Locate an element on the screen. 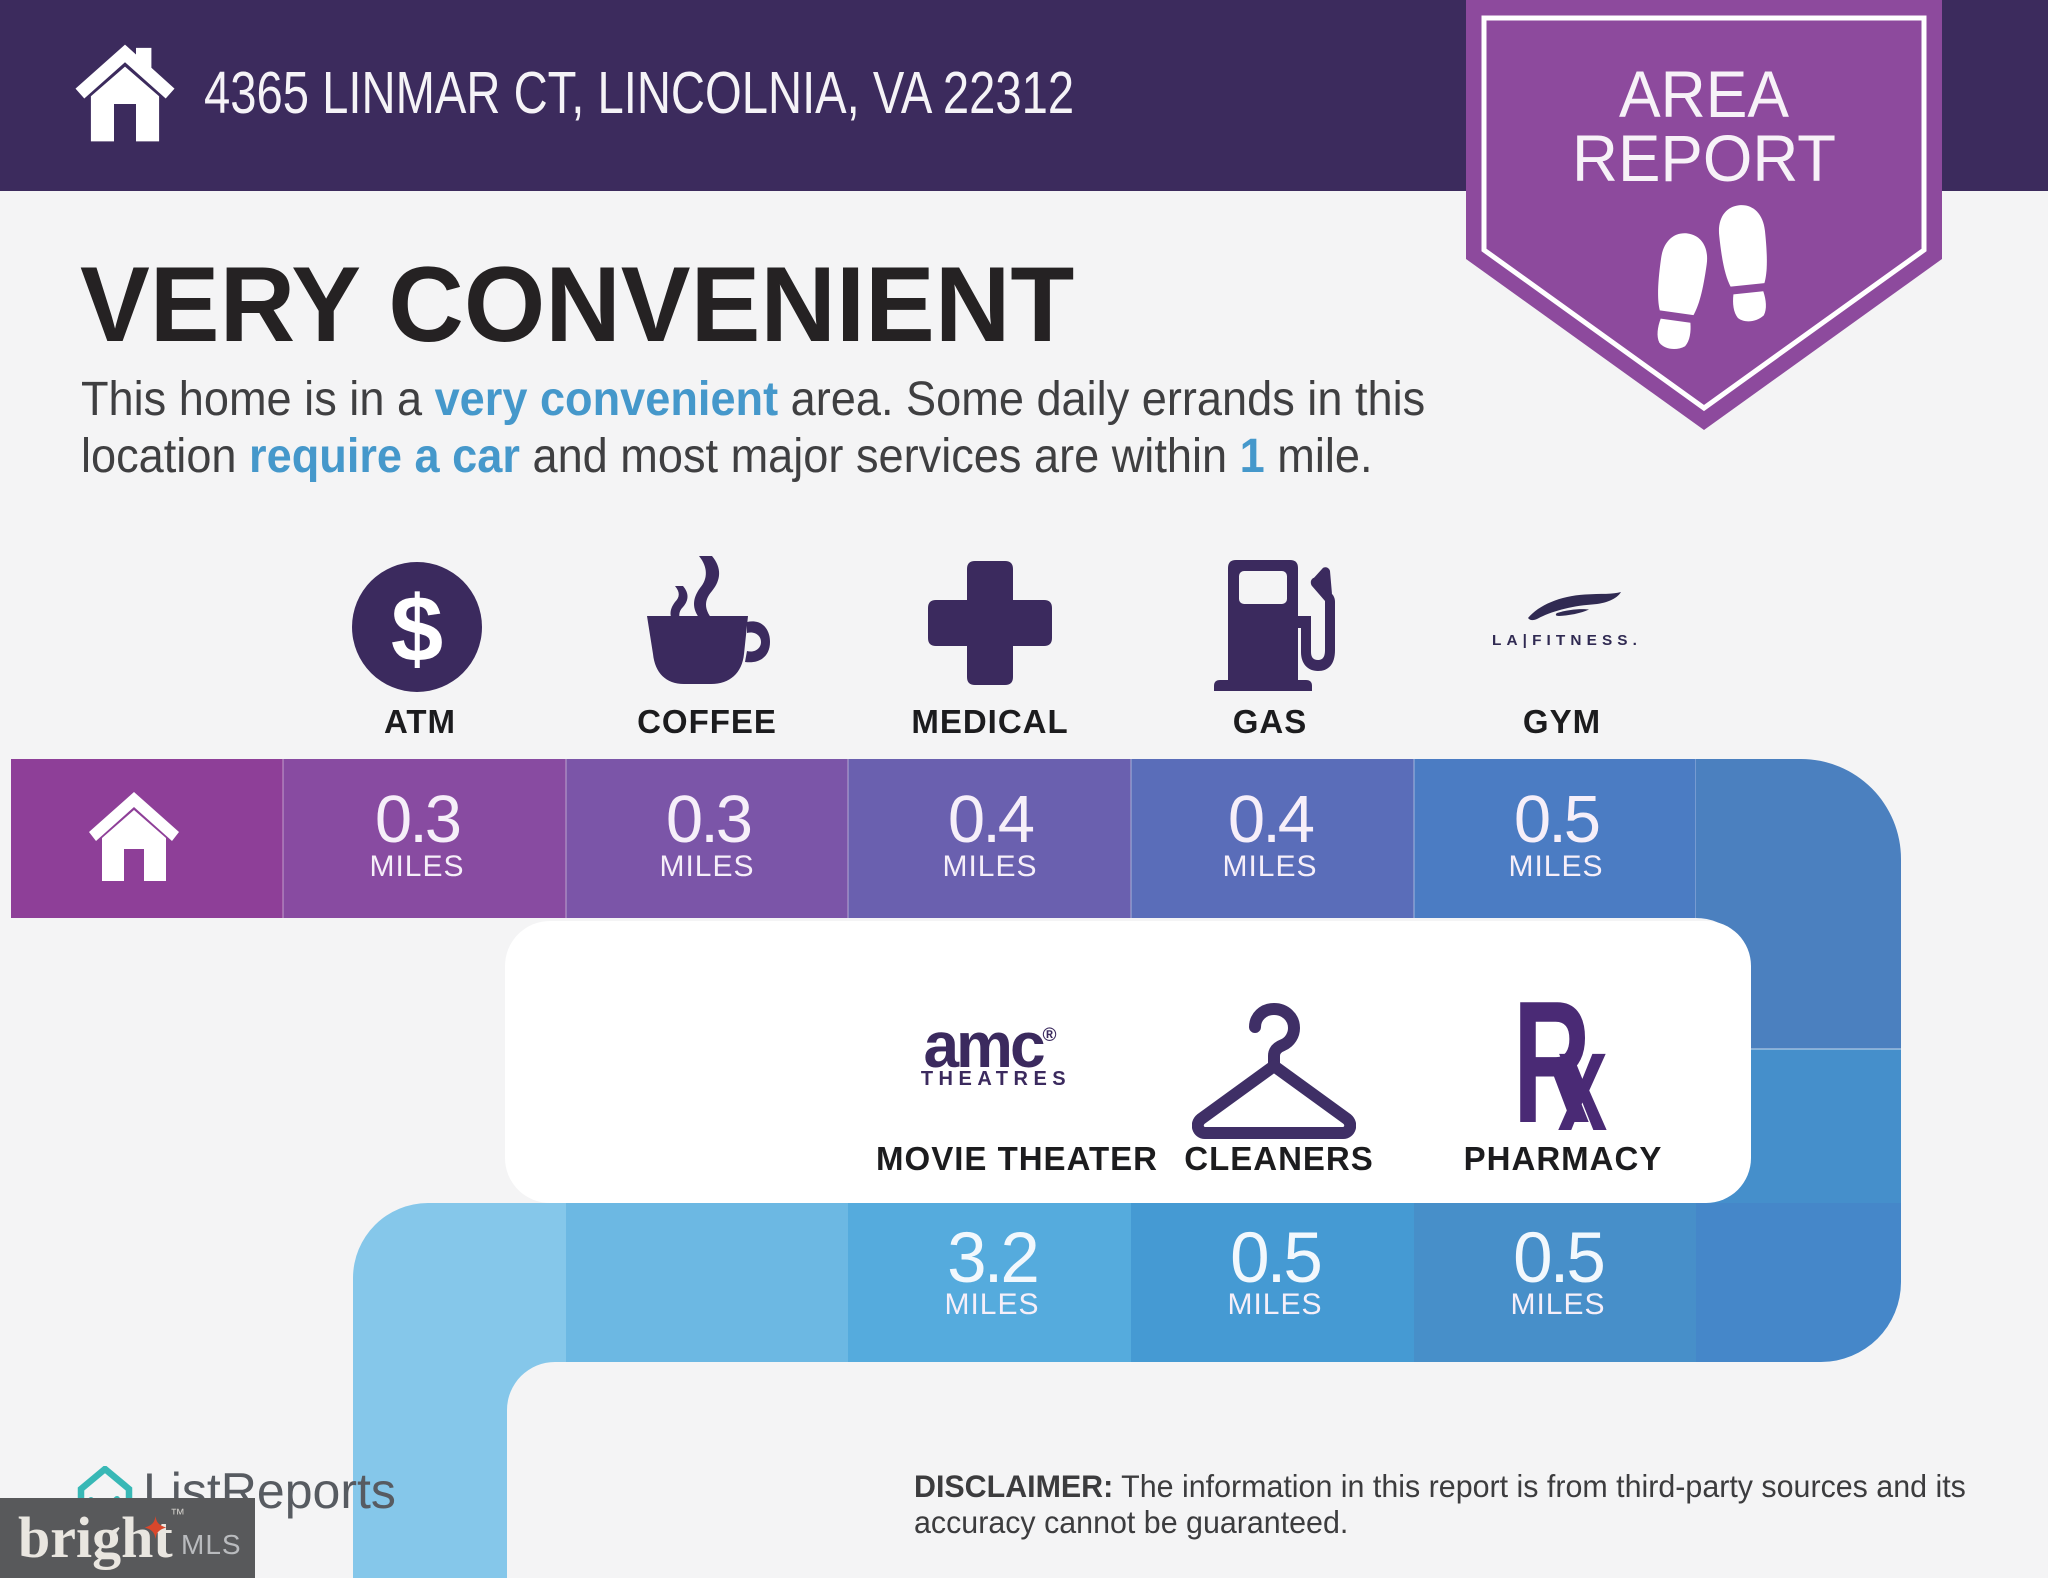 This screenshot has width=2048, height=1583. svg-text: REPORT is located at coordinates (1704, 158).